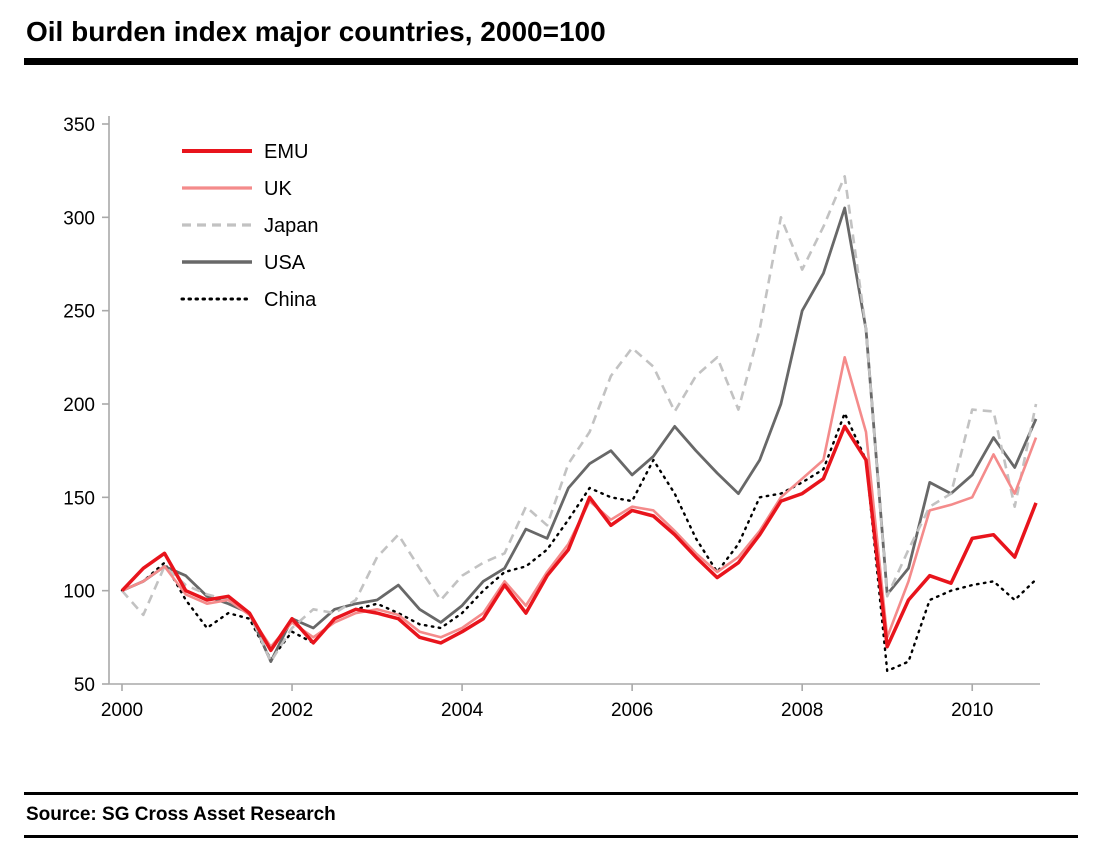 The width and height of the screenshot is (1102, 853). I want to click on legend-label-usa: USA, so click(285, 263).